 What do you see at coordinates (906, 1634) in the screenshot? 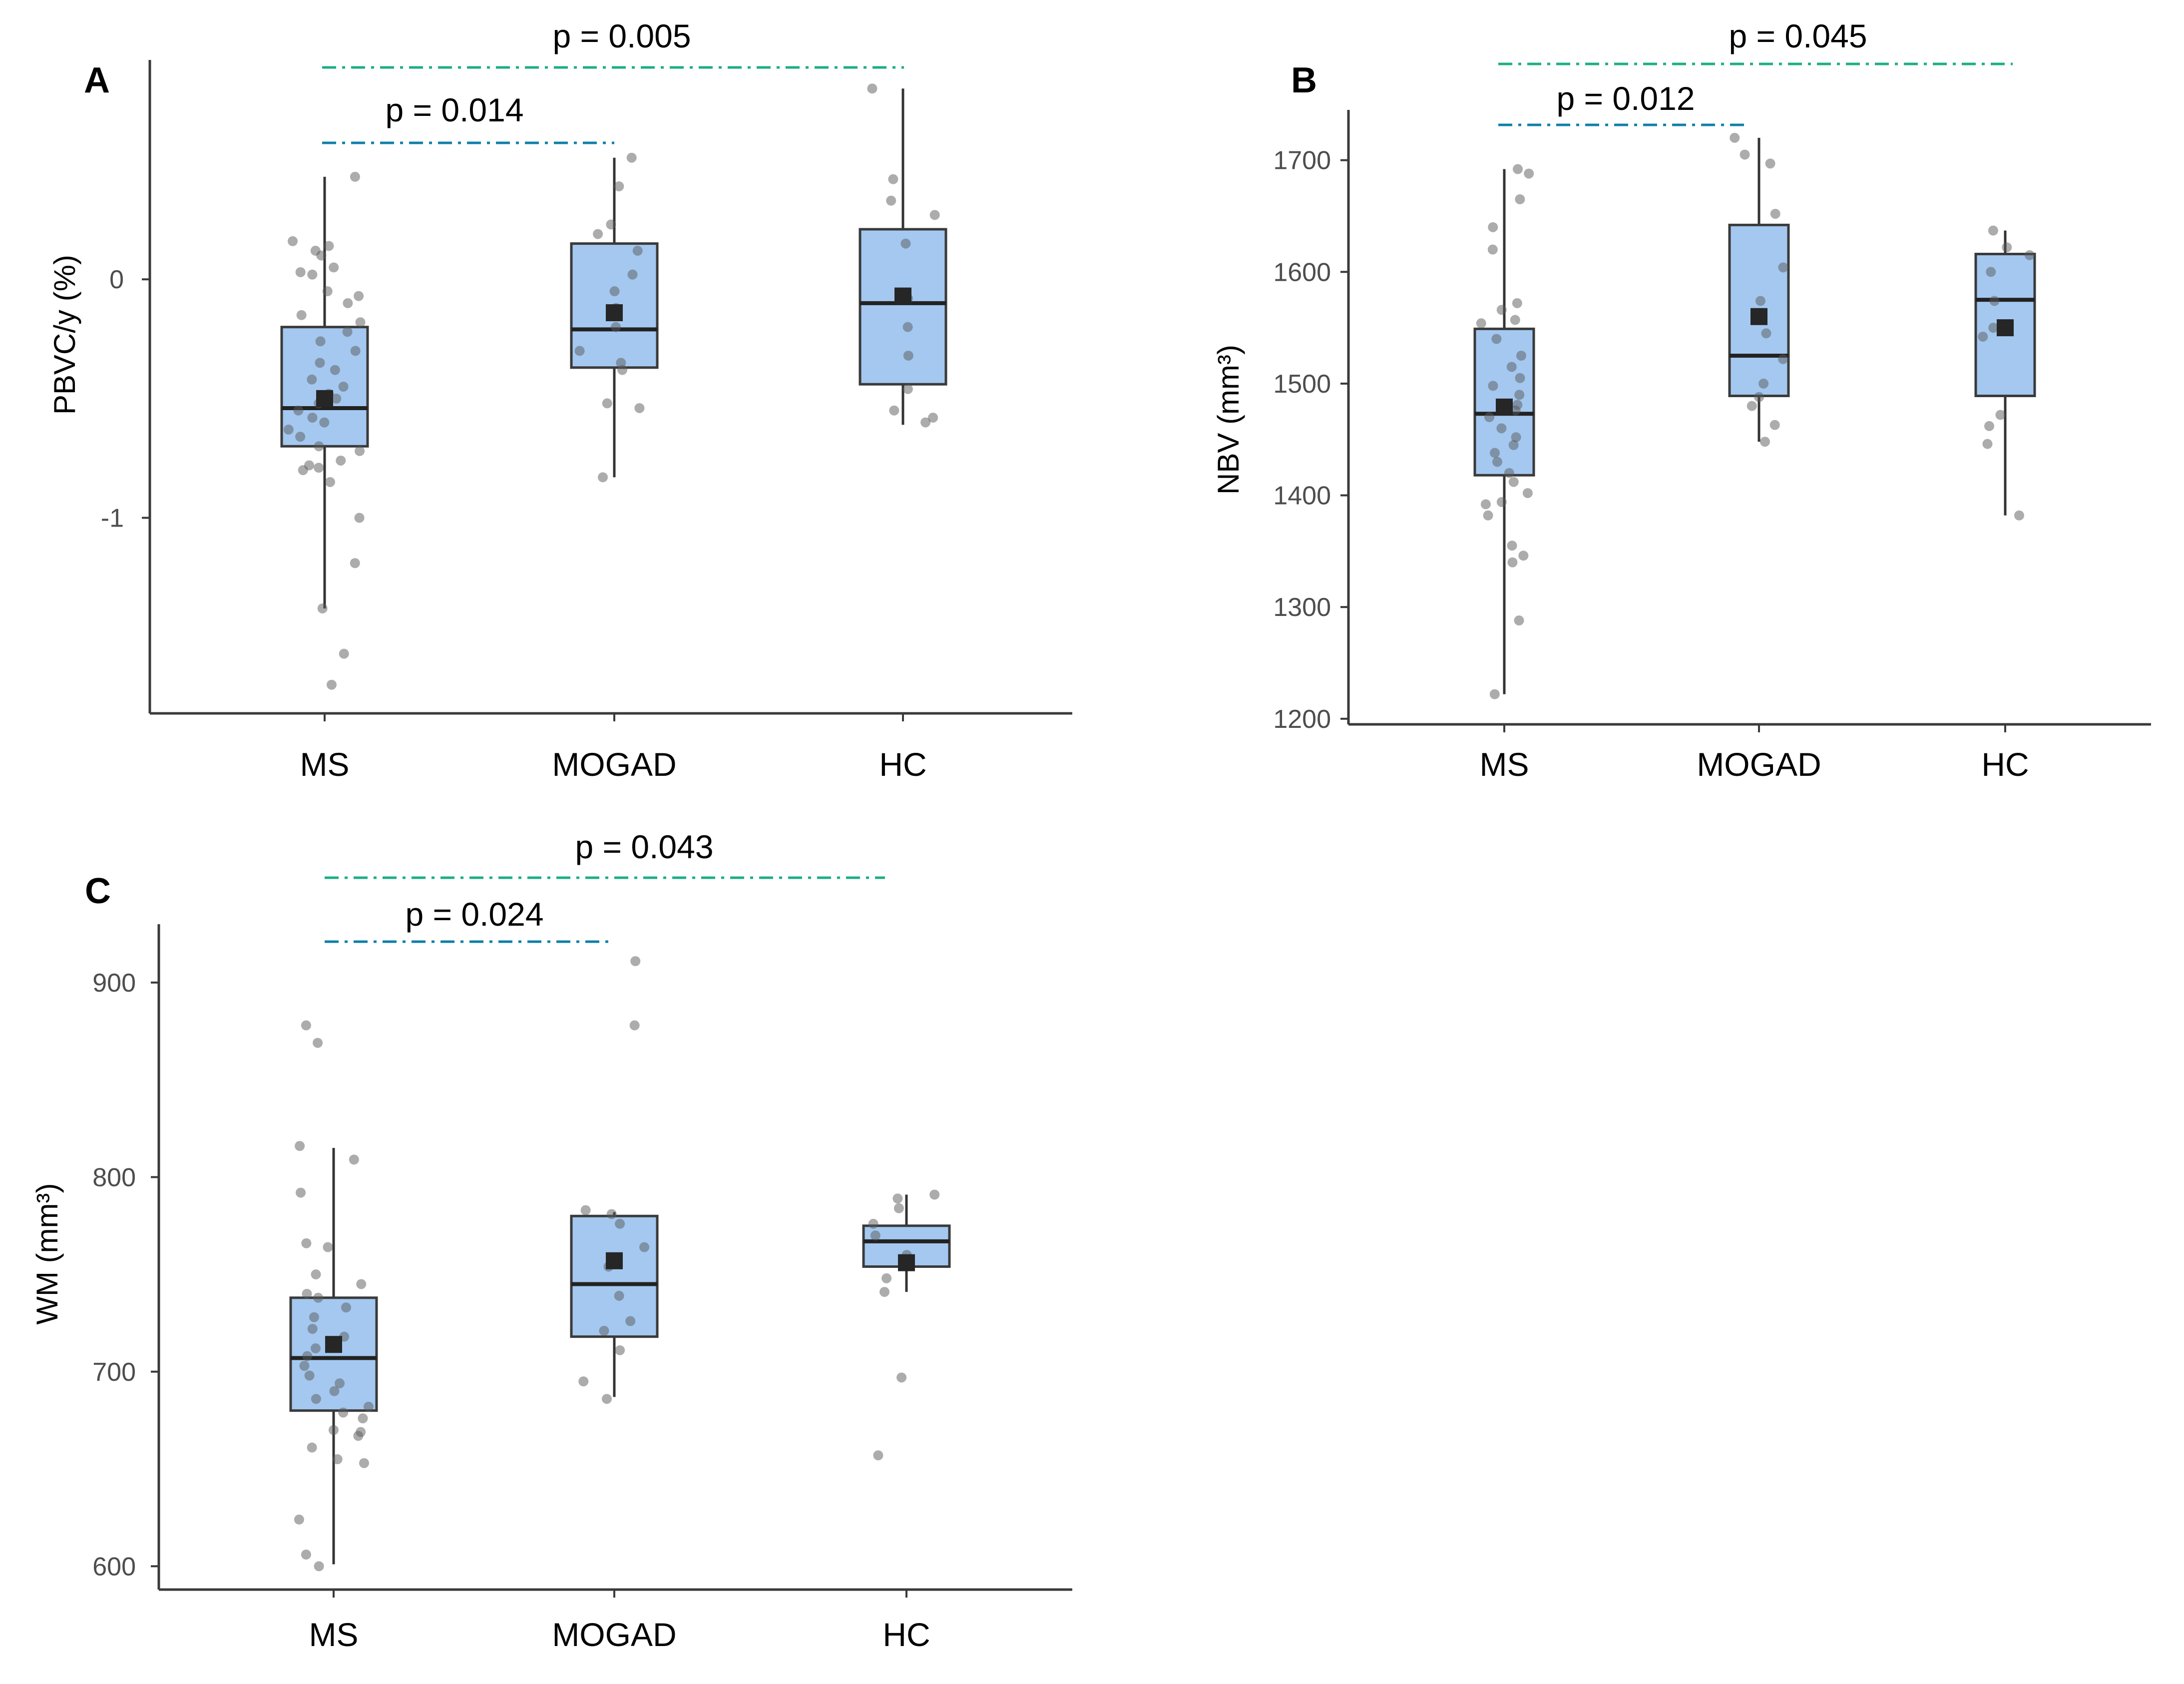
I see `panel-c-x-tick-hc: HC` at bounding box center [906, 1634].